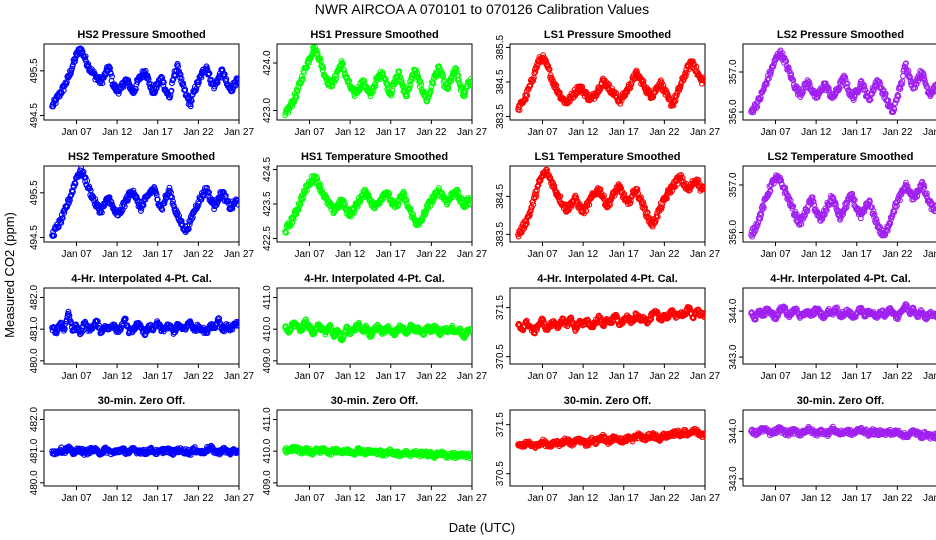  What do you see at coordinates (840, 279) in the screenshot?
I see `panel-title: 4-Hr. Interpolated 4-Pt. Cal.` at bounding box center [840, 279].